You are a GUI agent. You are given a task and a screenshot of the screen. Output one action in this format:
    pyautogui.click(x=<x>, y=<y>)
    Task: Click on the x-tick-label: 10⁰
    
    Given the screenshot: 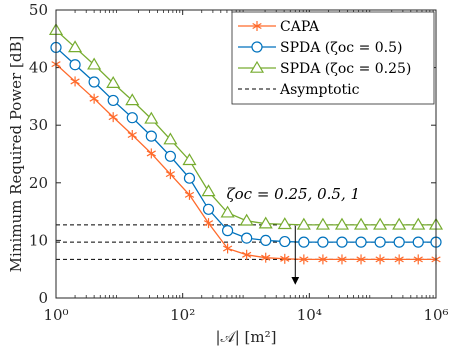 What is the action you would take?
    pyautogui.click(x=55, y=315)
    